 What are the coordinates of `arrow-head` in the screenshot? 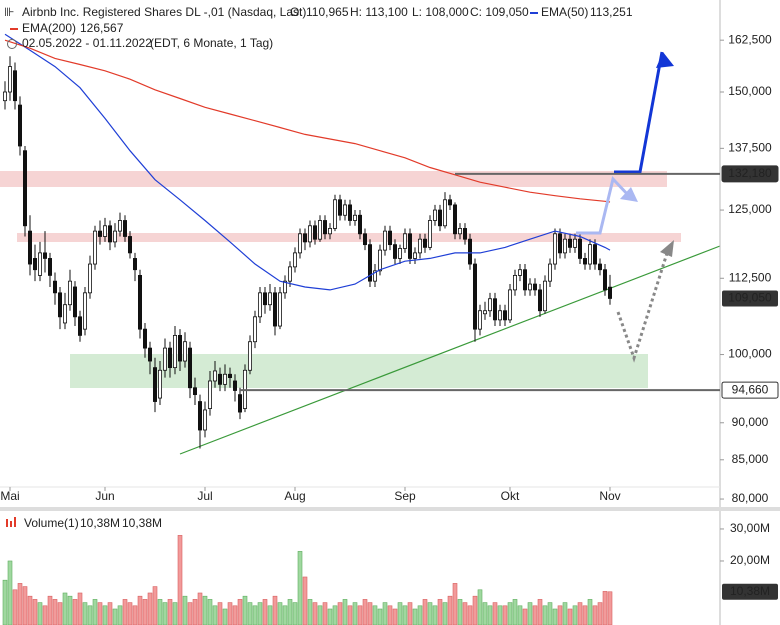 It's located at (667, 248).